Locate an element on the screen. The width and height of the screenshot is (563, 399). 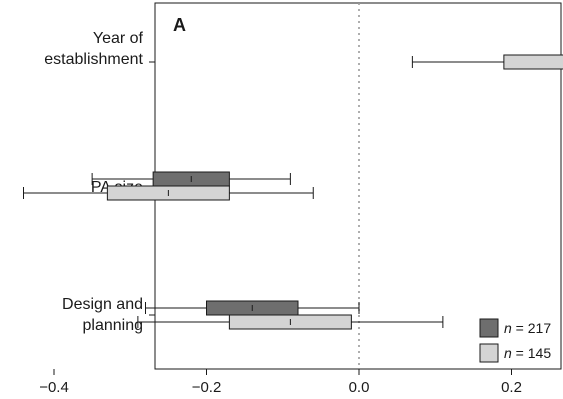
x-tick-label: 0.2 is located at coordinates (511, 387).